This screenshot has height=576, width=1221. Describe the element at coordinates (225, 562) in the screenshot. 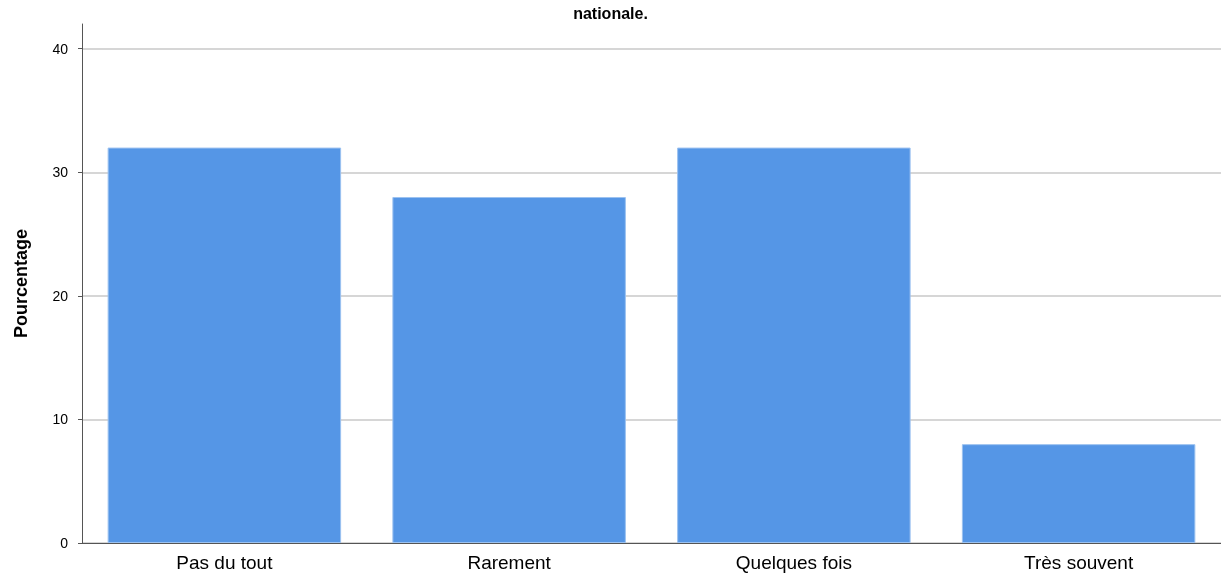

I see `x-tick-label: Pas du tout` at that location.